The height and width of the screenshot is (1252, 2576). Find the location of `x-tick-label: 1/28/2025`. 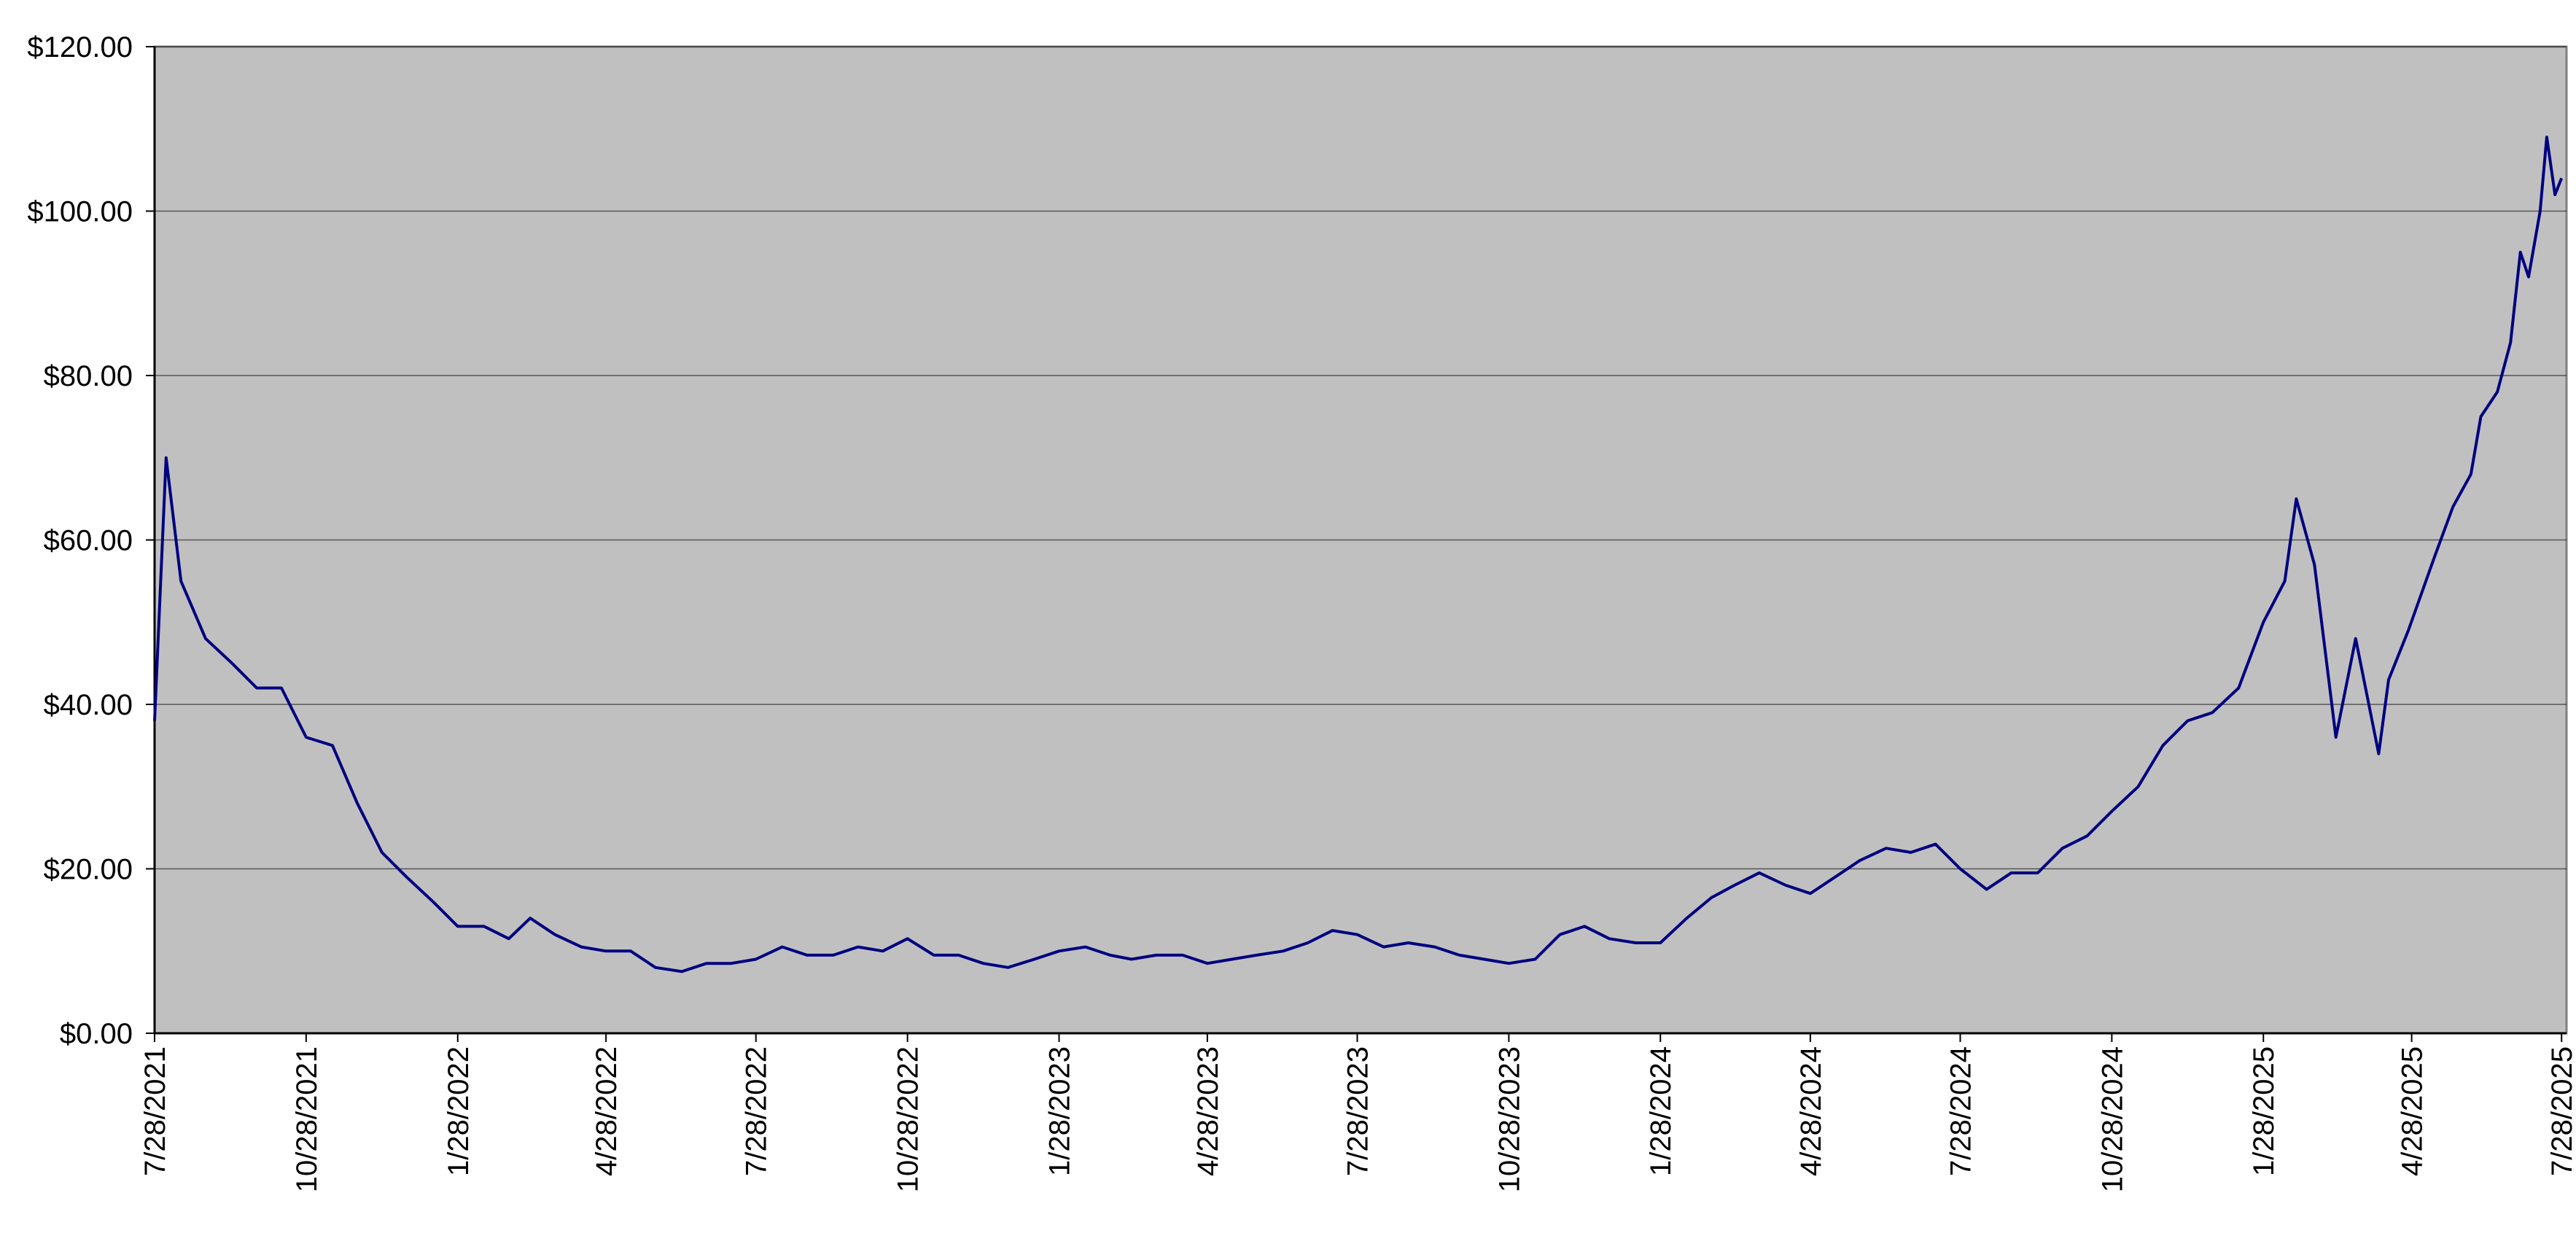

x-tick-label: 1/28/2025 is located at coordinates (2264, 1111).